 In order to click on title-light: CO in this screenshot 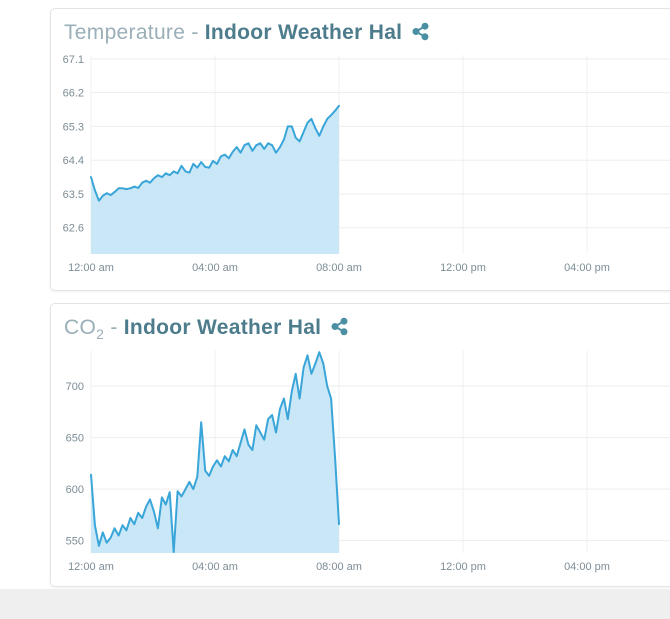, I will do `click(80, 327)`.